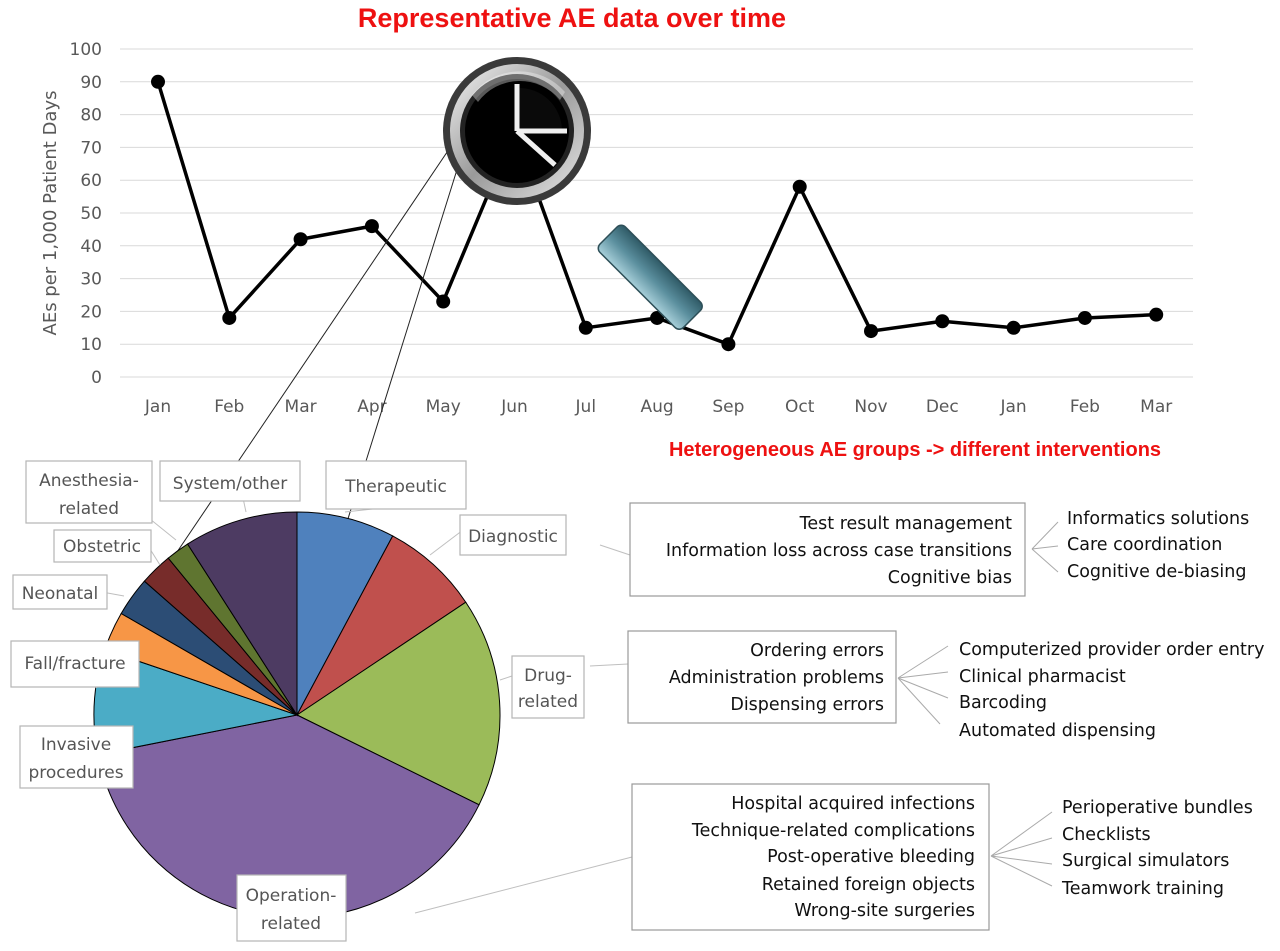 The height and width of the screenshot is (951, 1280). What do you see at coordinates (91, 345) in the screenshot?
I see `y-tick-label: 10` at bounding box center [91, 345].